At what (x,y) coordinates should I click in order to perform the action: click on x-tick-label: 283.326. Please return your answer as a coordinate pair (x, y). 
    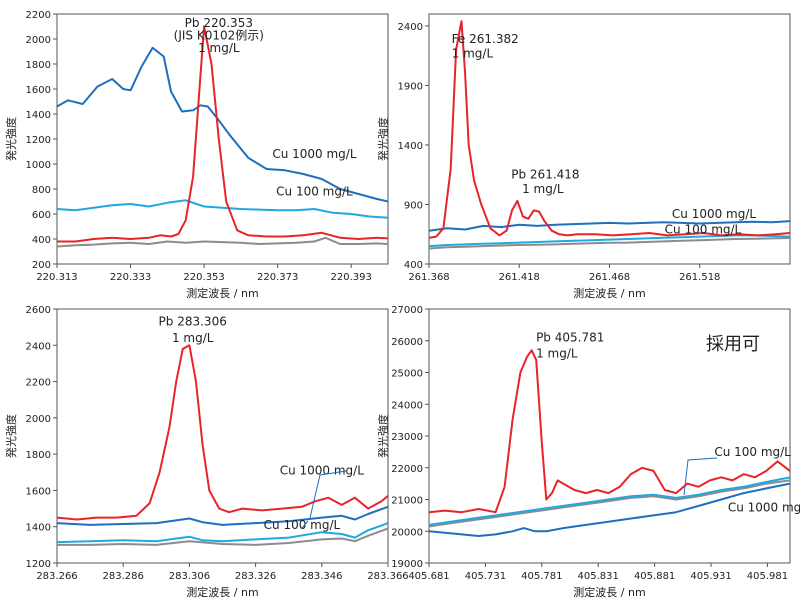
    Looking at the image, I should click on (255, 576).